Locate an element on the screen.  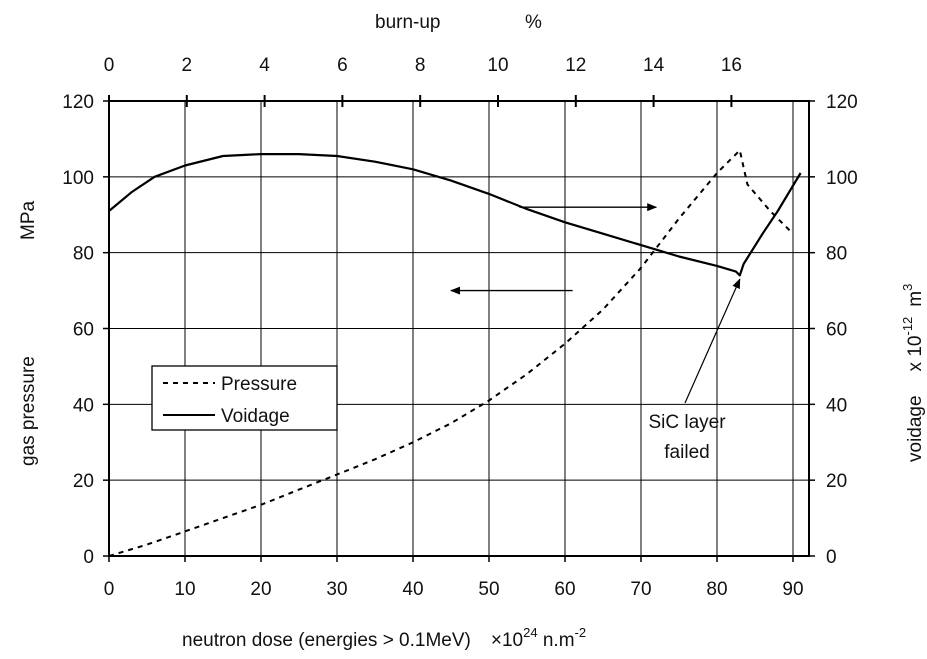
x-tick-label: 70 is located at coordinates (640, 589).